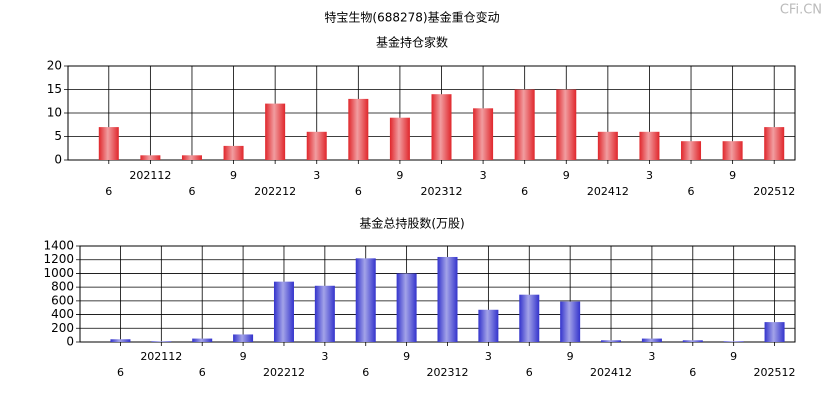 The height and width of the screenshot is (400, 825). Describe the element at coordinates (58, 259) in the screenshot. I see `y-tick-label: 1200` at that location.